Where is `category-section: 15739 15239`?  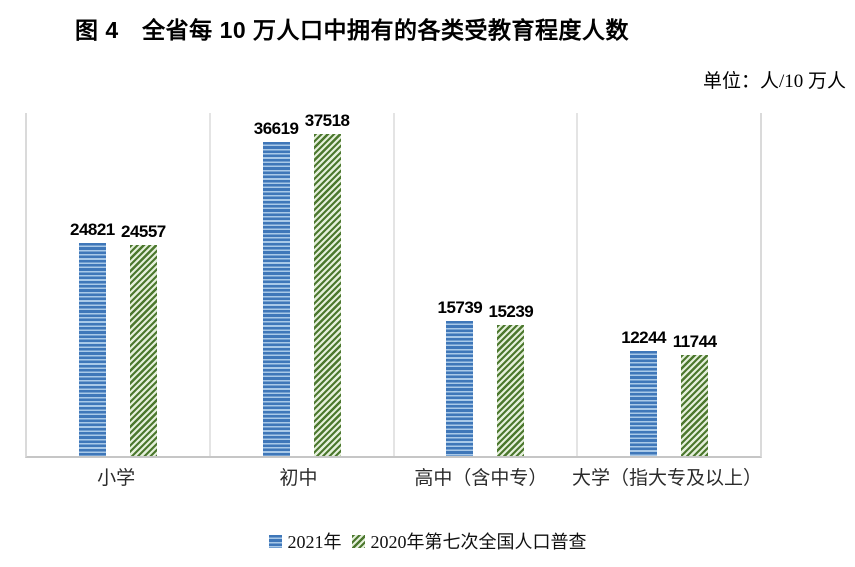
category-section: 15739 15239 is located at coordinates (487, 284).